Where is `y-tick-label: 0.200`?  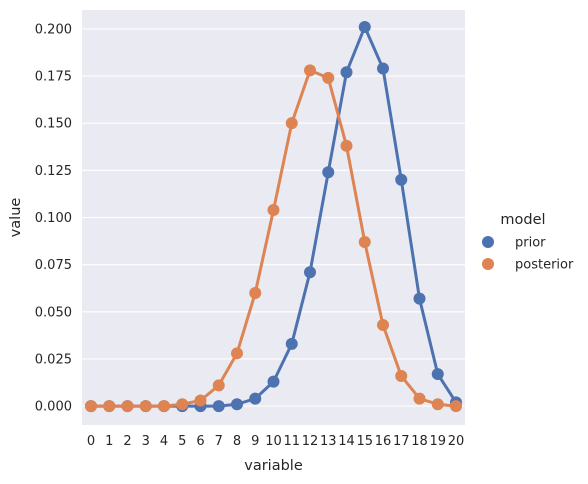
y-tick-label: 0.200 is located at coordinates (53, 29).